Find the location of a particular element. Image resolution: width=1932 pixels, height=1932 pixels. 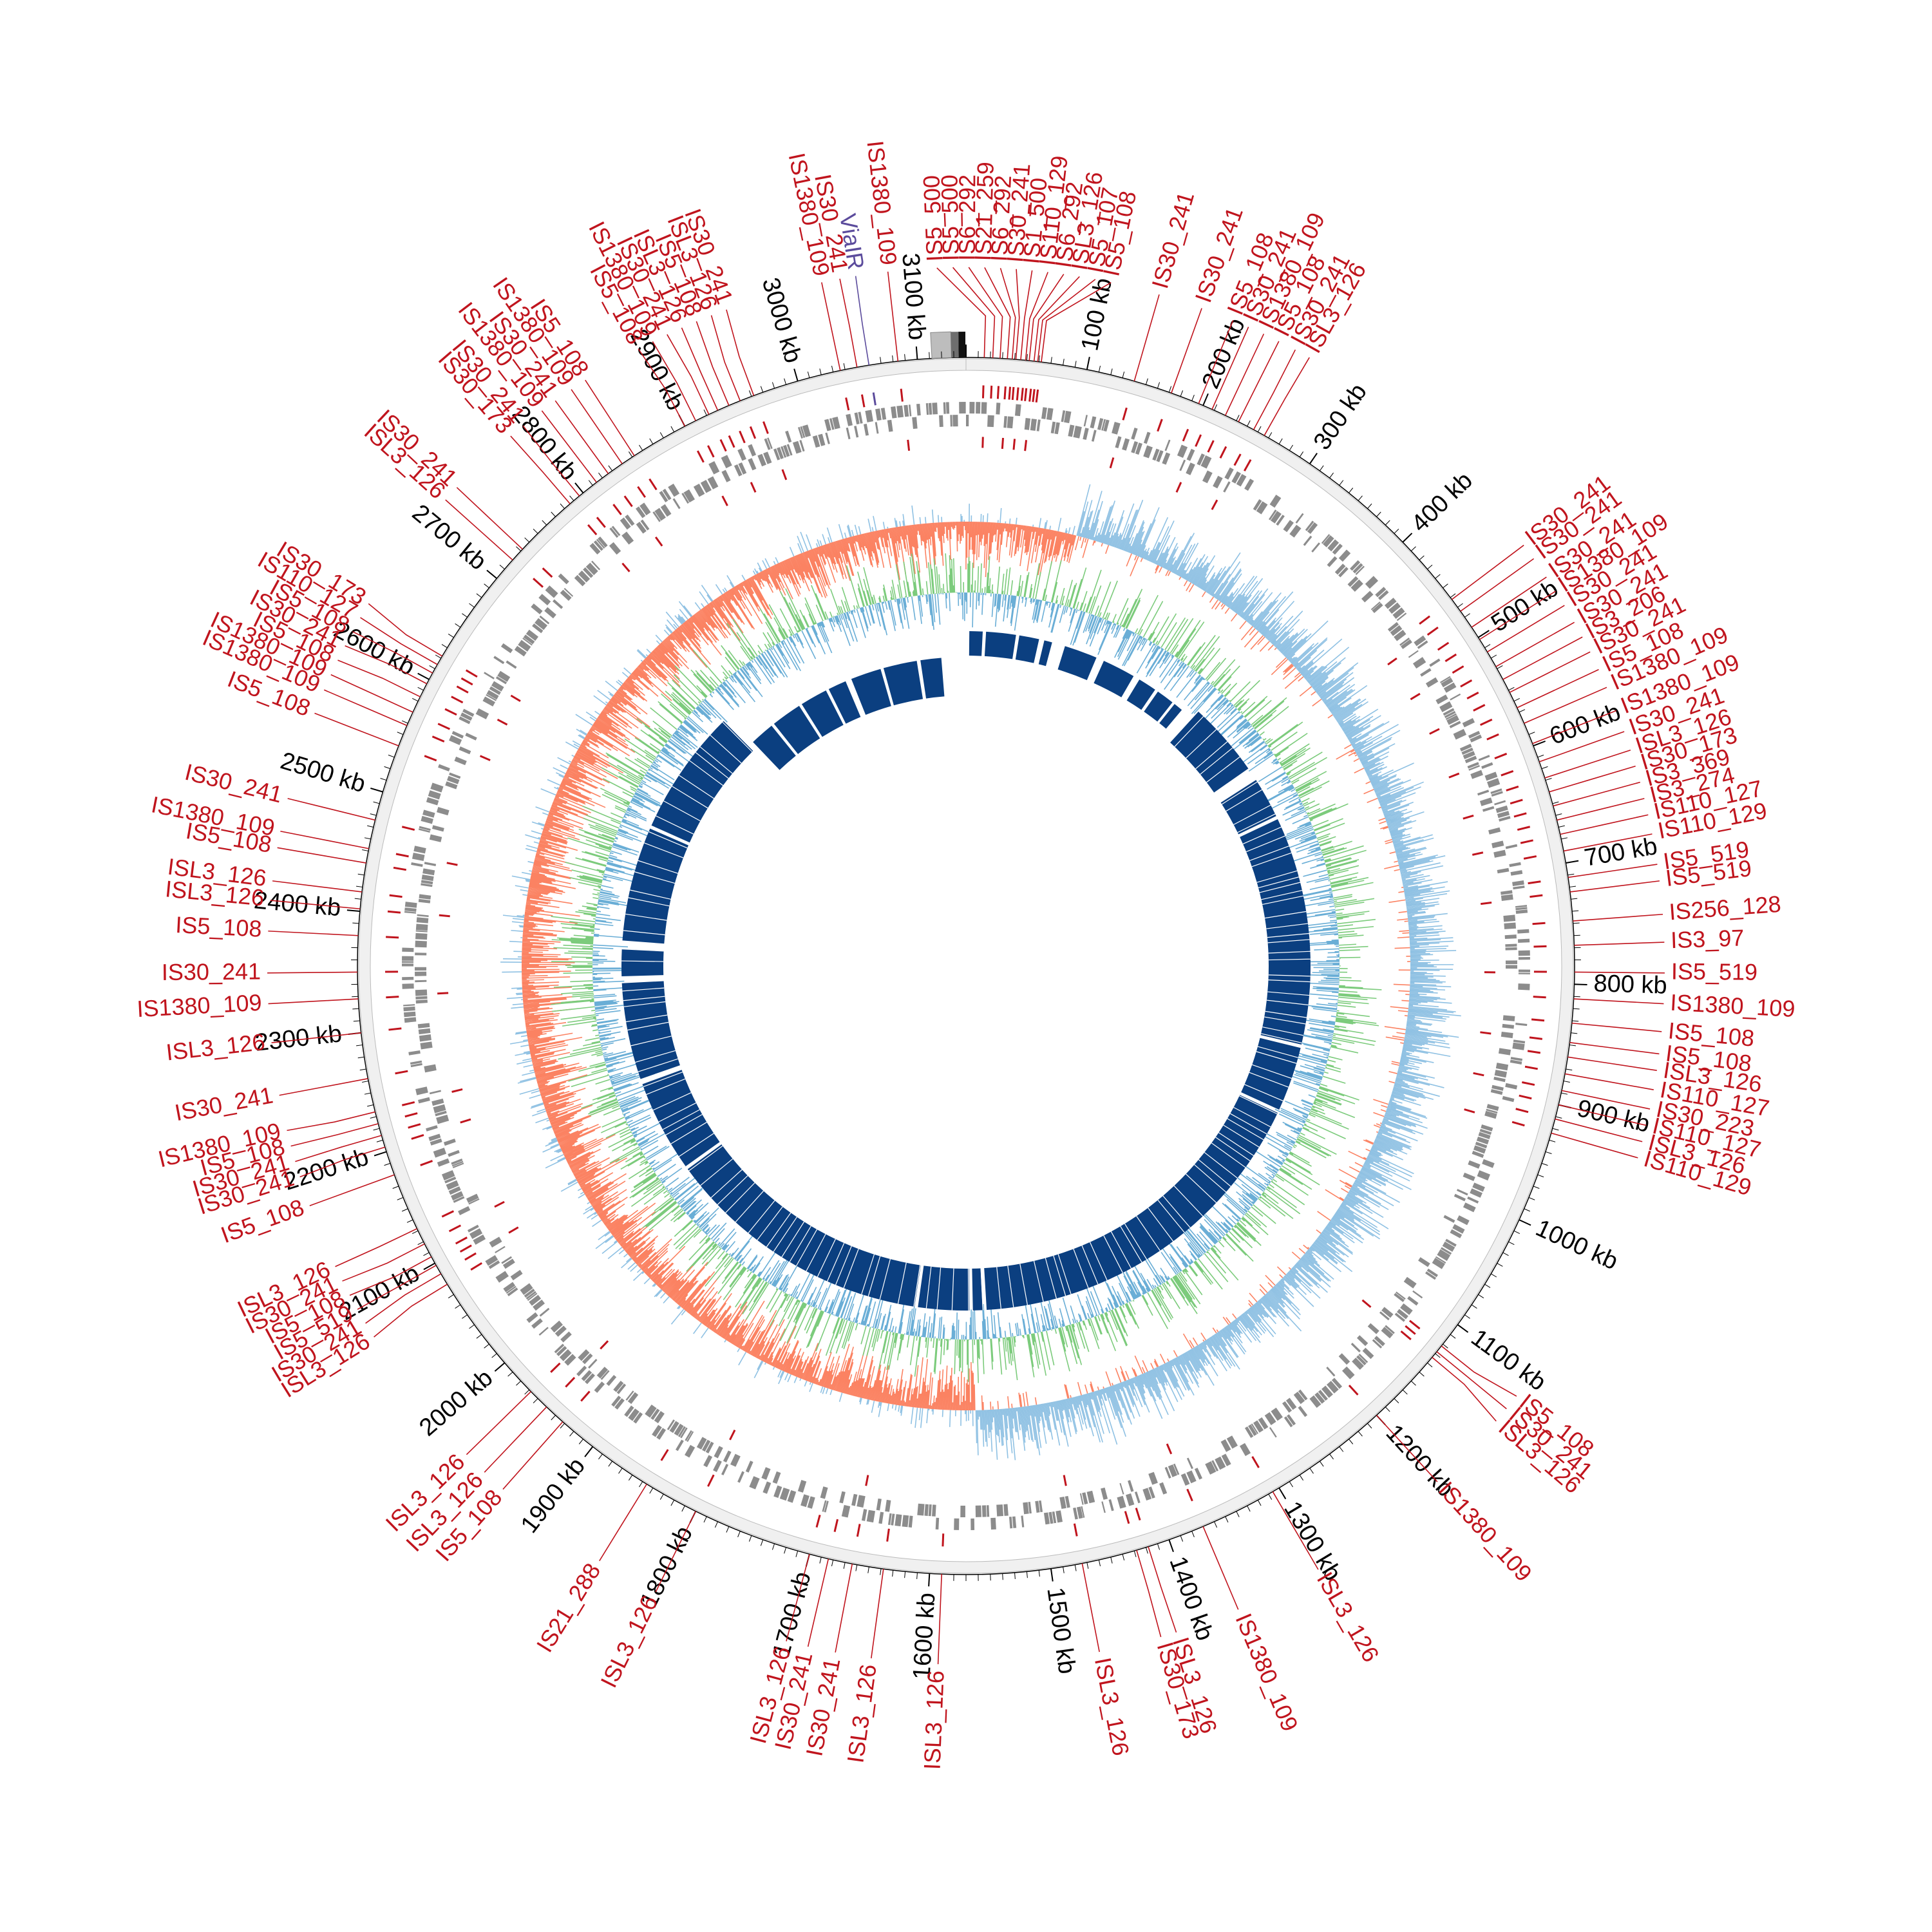

kb-tick-label: 2700 kb is located at coordinates (449, 538).